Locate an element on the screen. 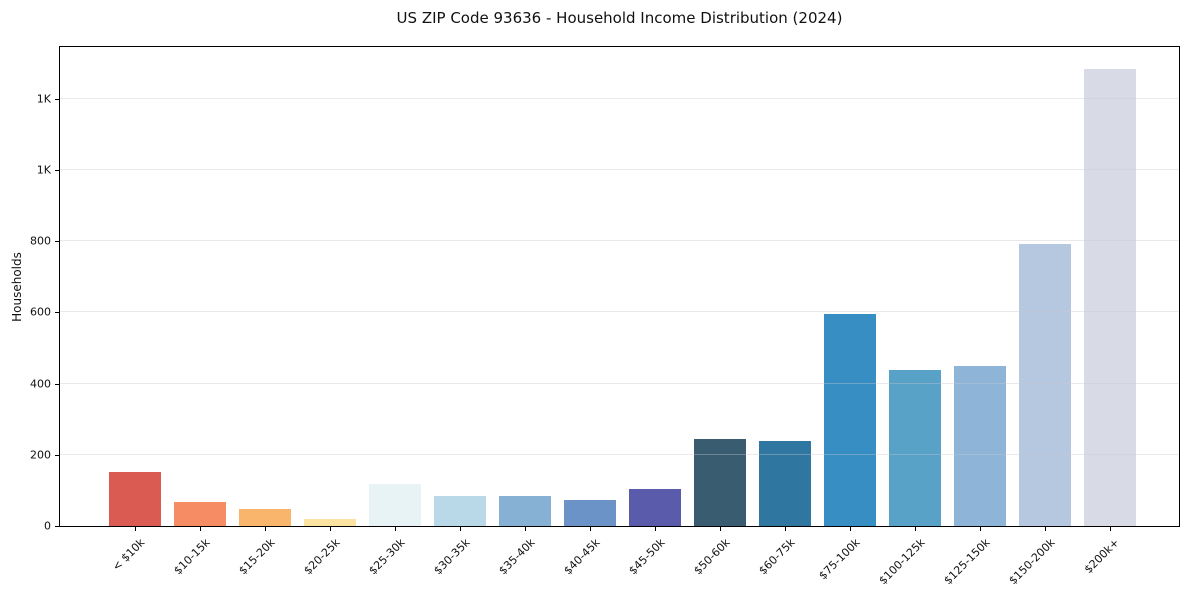 The width and height of the screenshot is (1189, 590). y-tick-label: 600 is located at coordinates (40, 312).